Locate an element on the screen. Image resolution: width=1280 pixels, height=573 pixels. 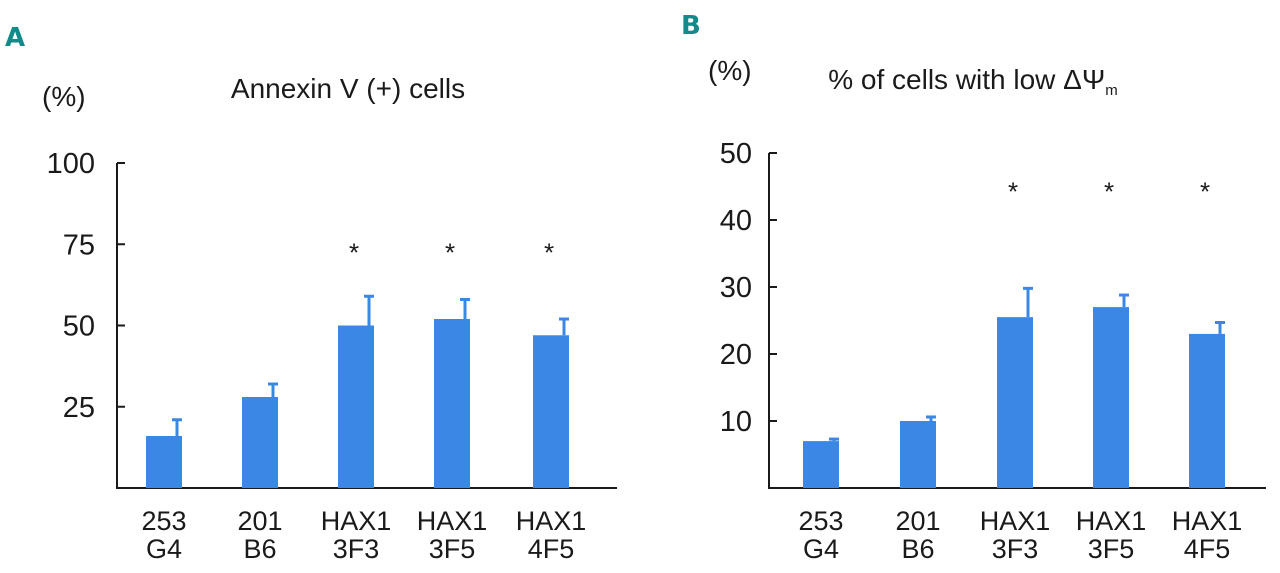
panel-letter: A is located at coordinates (15, 38).